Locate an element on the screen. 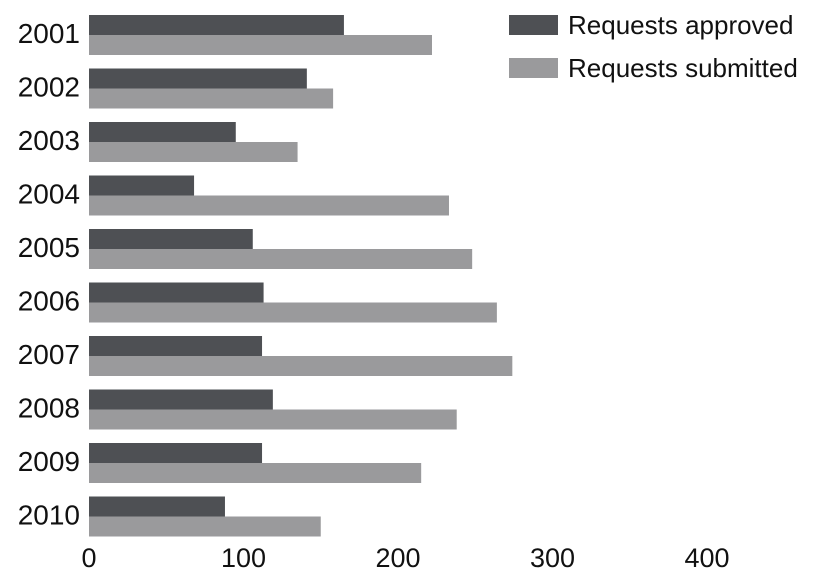  bar-approved-2007 is located at coordinates (176, 346).